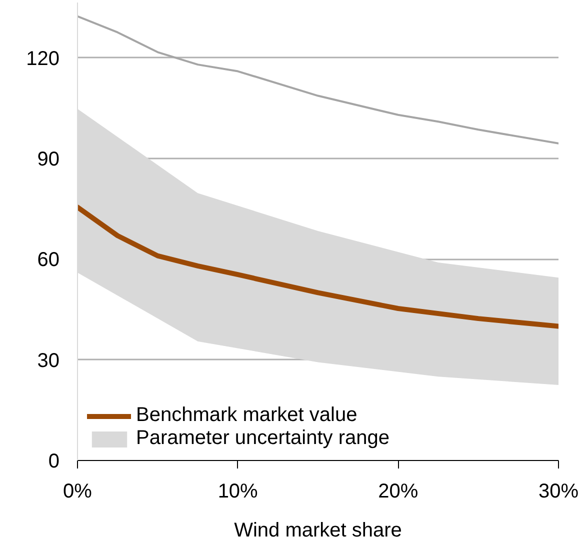  Describe the element at coordinates (48, 159) in the screenshot. I see `y-tick-label: 90` at that location.